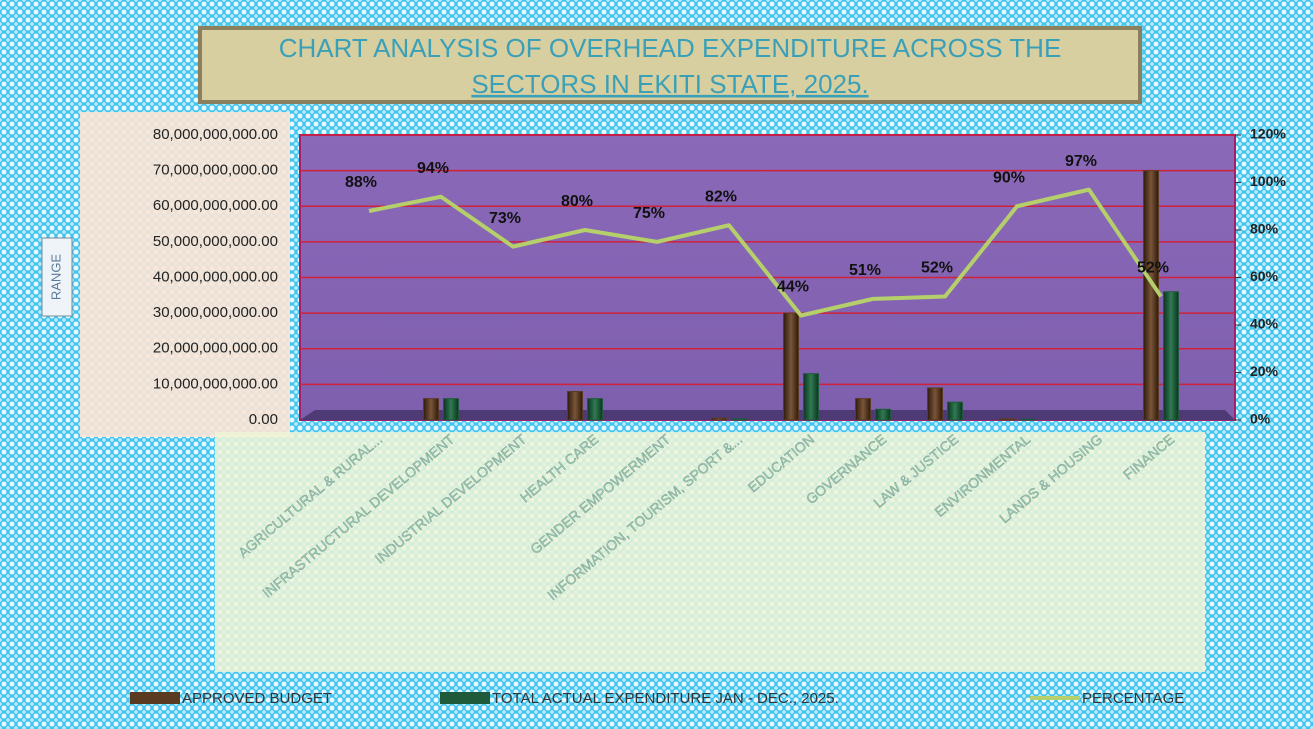 The width and height of the screenshot is (1313, 729). I want to click on y2-tick-label: 100%, so click(1268, 181).